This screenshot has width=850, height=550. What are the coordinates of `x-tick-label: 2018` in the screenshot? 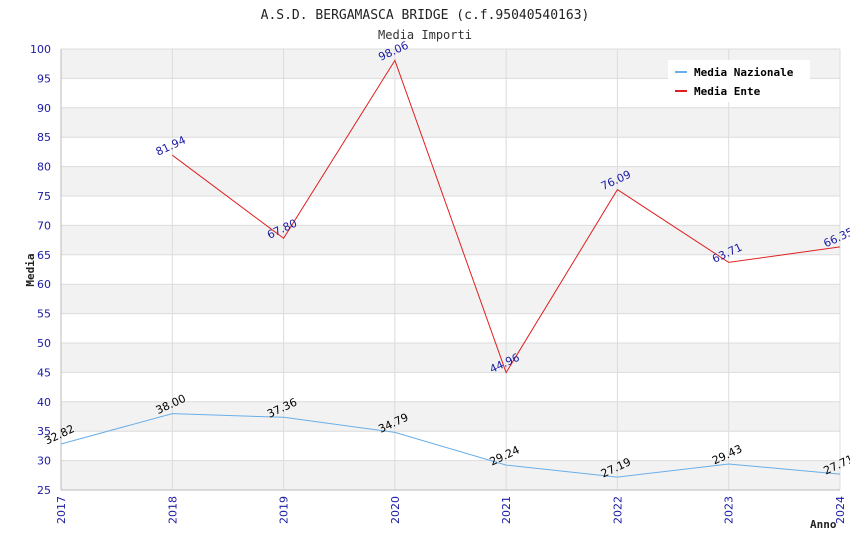 It's located at (172, 510).